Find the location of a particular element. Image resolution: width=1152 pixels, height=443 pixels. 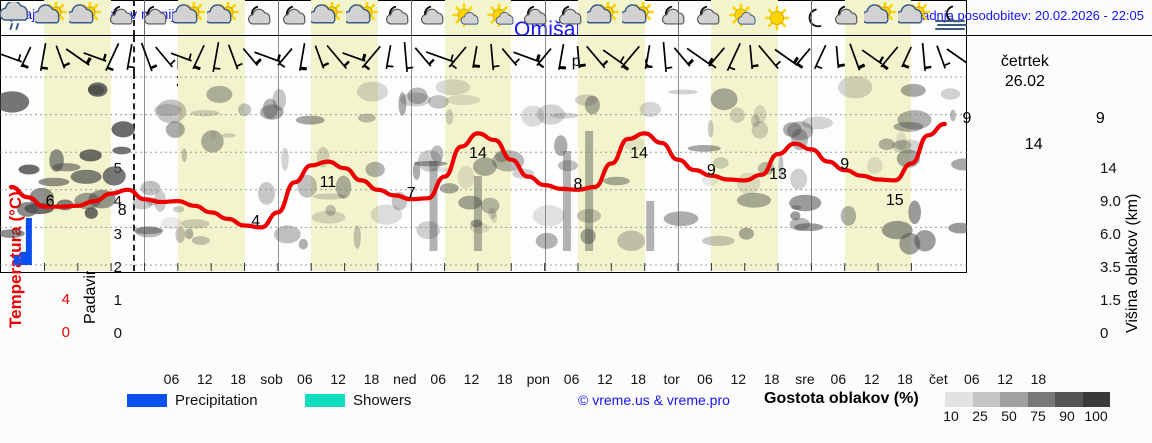

time-tick-sre: sre is located at coordinates (805, 379).